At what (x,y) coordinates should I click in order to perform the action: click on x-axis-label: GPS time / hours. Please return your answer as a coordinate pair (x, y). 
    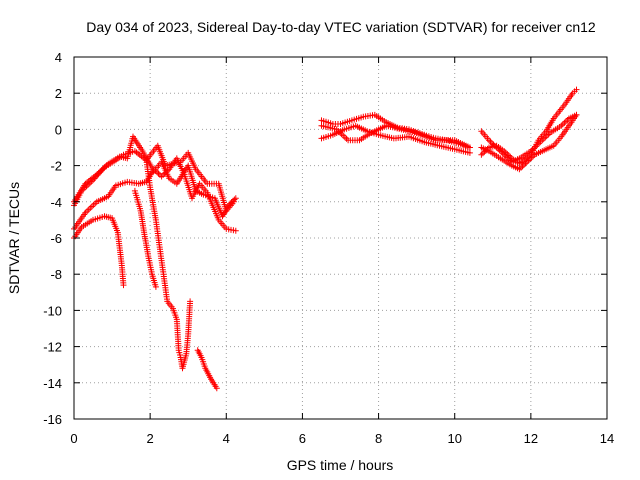
    Looking at the image, I should click on (340, 465).